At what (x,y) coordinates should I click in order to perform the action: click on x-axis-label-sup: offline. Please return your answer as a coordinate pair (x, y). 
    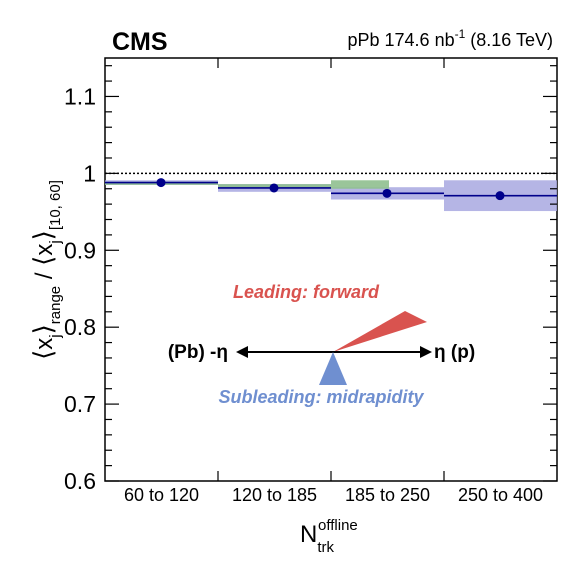
    Looking at the image, I should click on (338, 525).